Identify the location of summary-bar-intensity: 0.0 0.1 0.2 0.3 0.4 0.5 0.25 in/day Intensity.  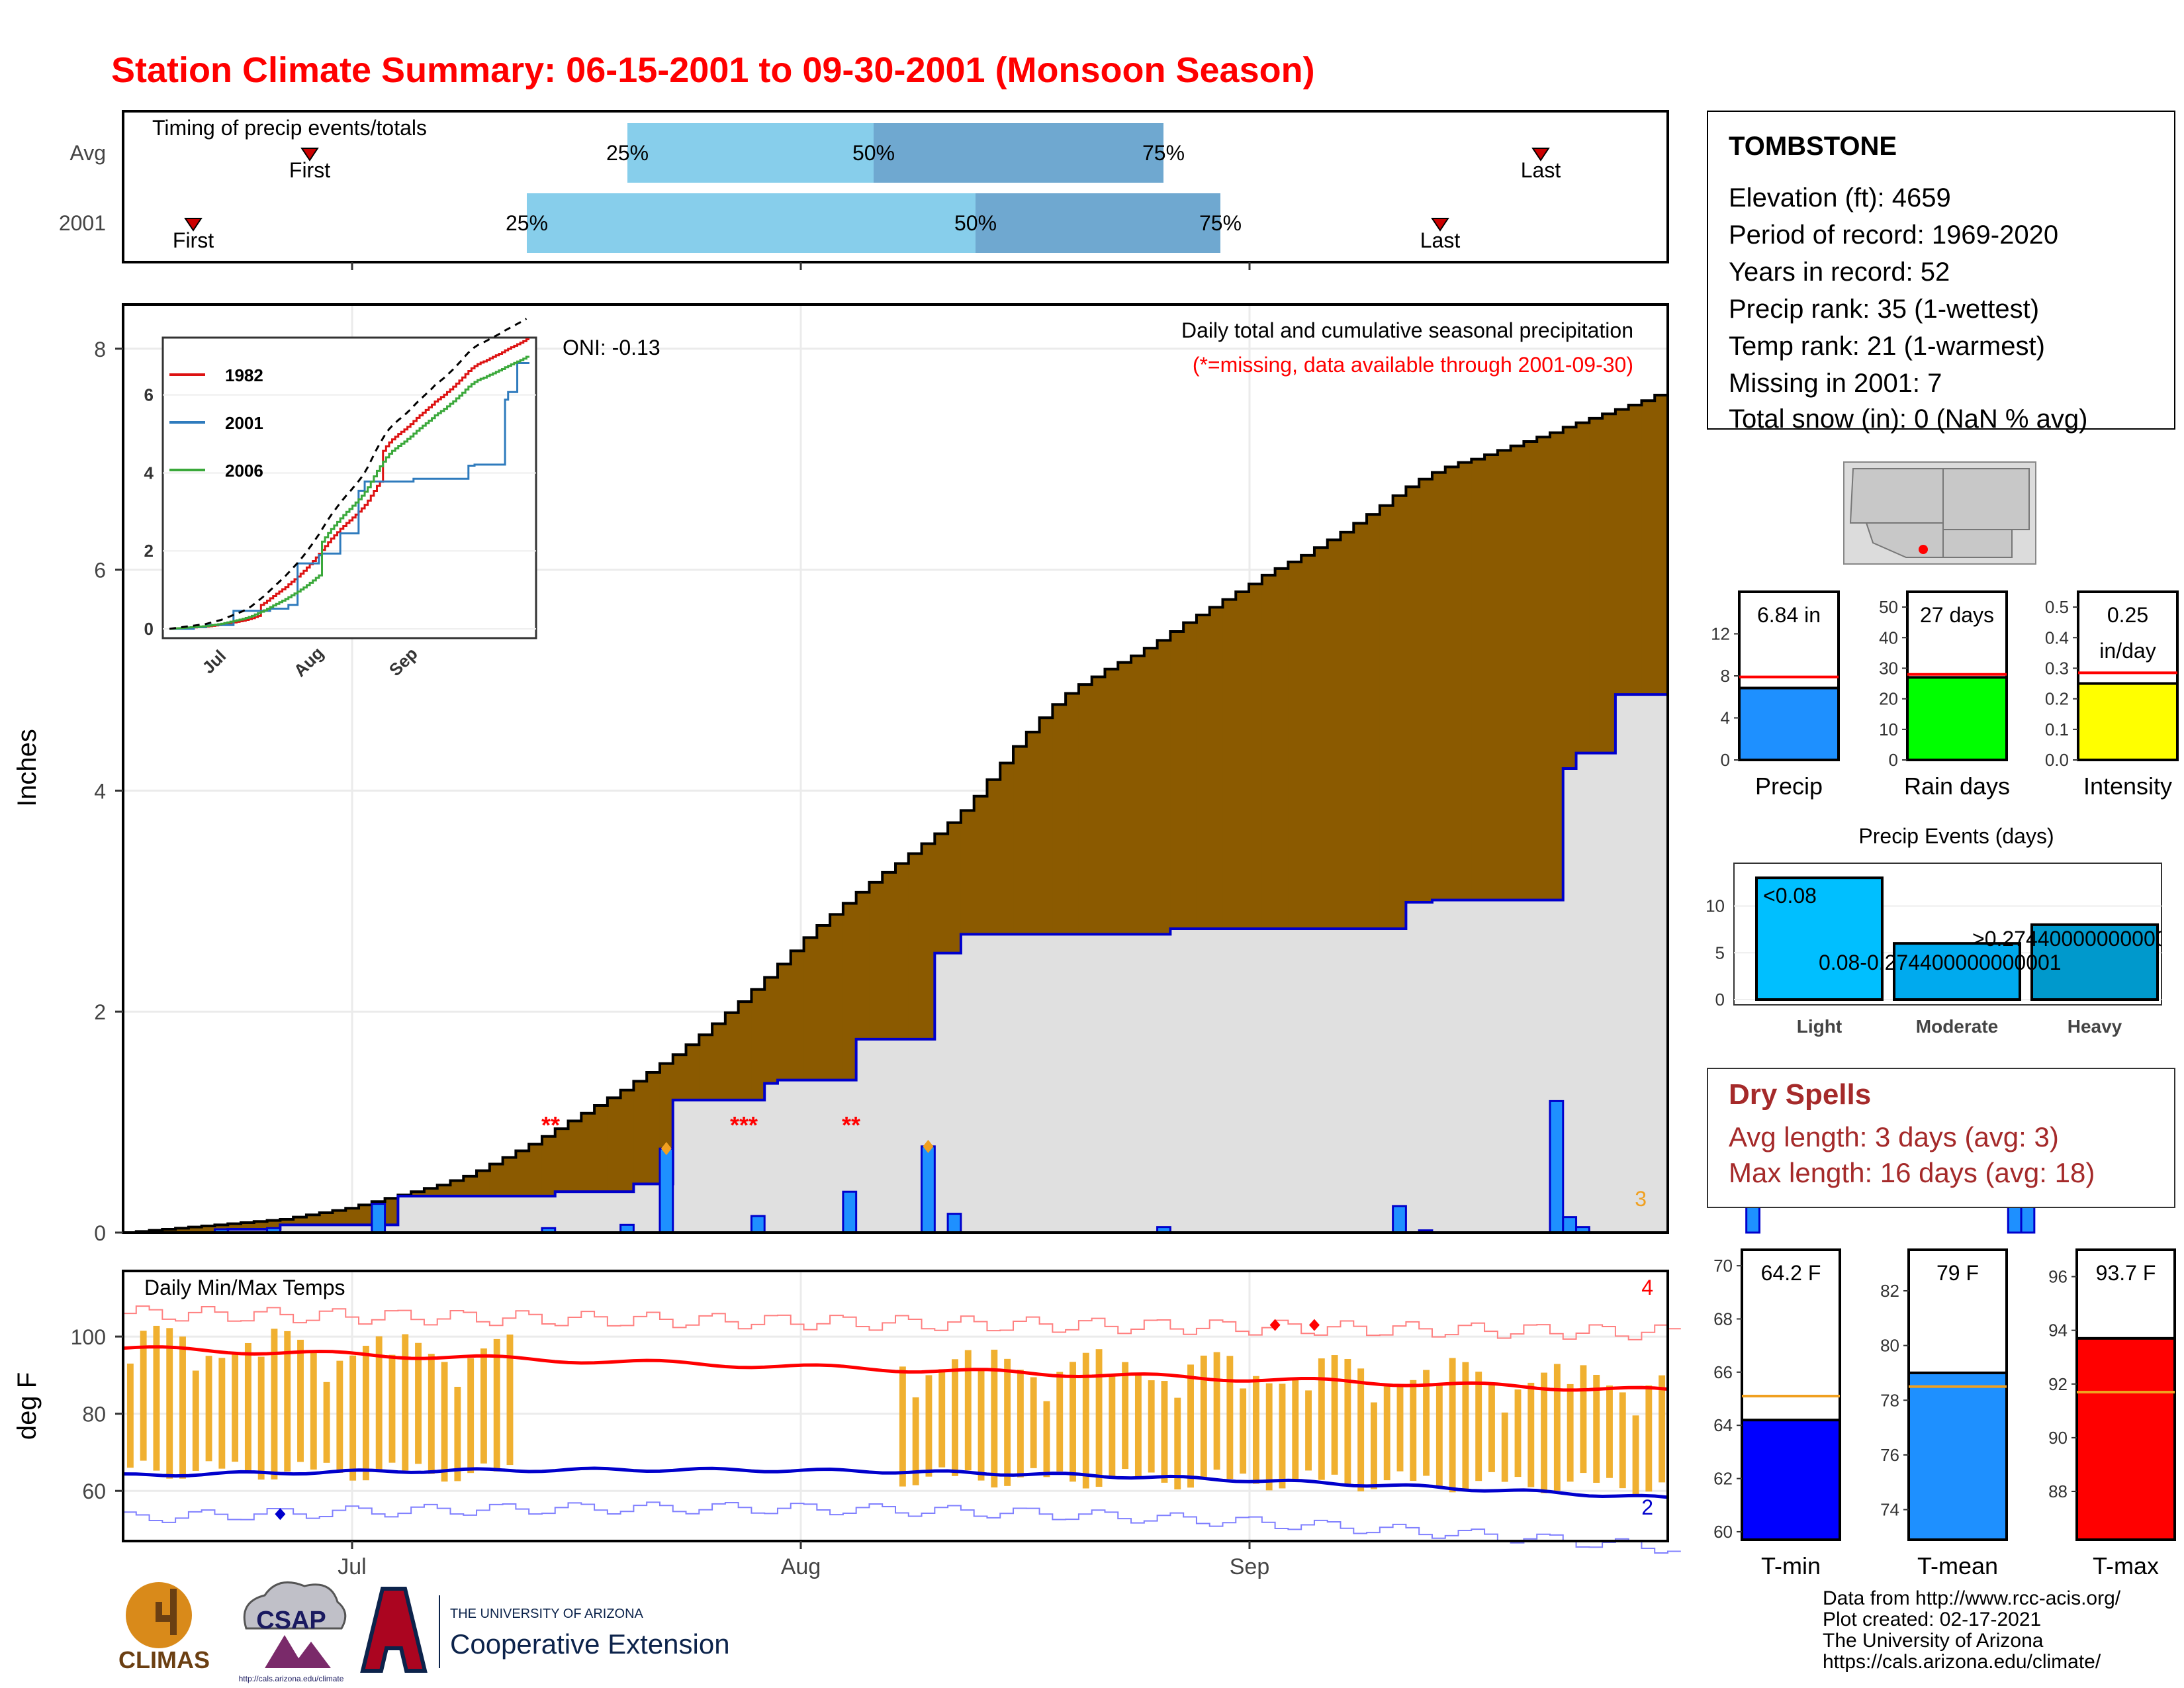
(2112, 695).